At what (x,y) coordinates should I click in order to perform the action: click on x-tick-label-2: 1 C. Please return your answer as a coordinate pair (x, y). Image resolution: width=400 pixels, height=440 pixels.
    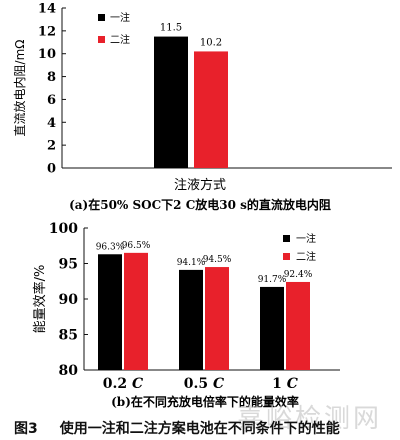
    Looking at the image, I should click on (285, 384).